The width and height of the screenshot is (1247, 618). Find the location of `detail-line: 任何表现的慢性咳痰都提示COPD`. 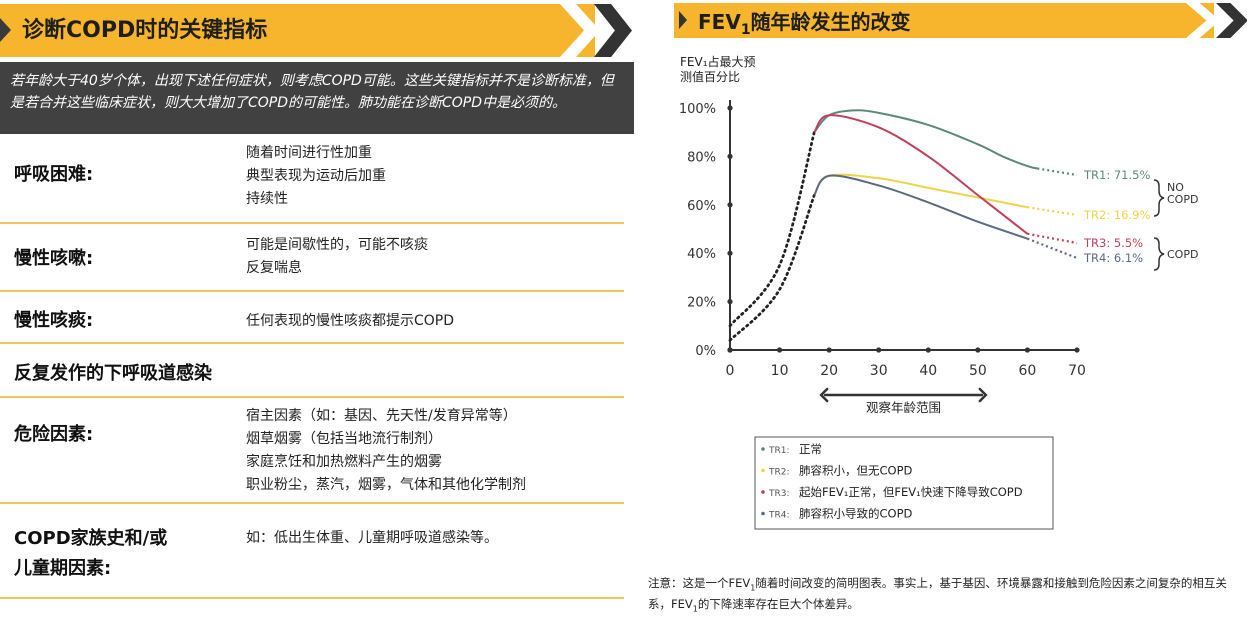

detail-line: 任何表现的慢性咳痰都提示COPD is located at coordinates (350, 321).